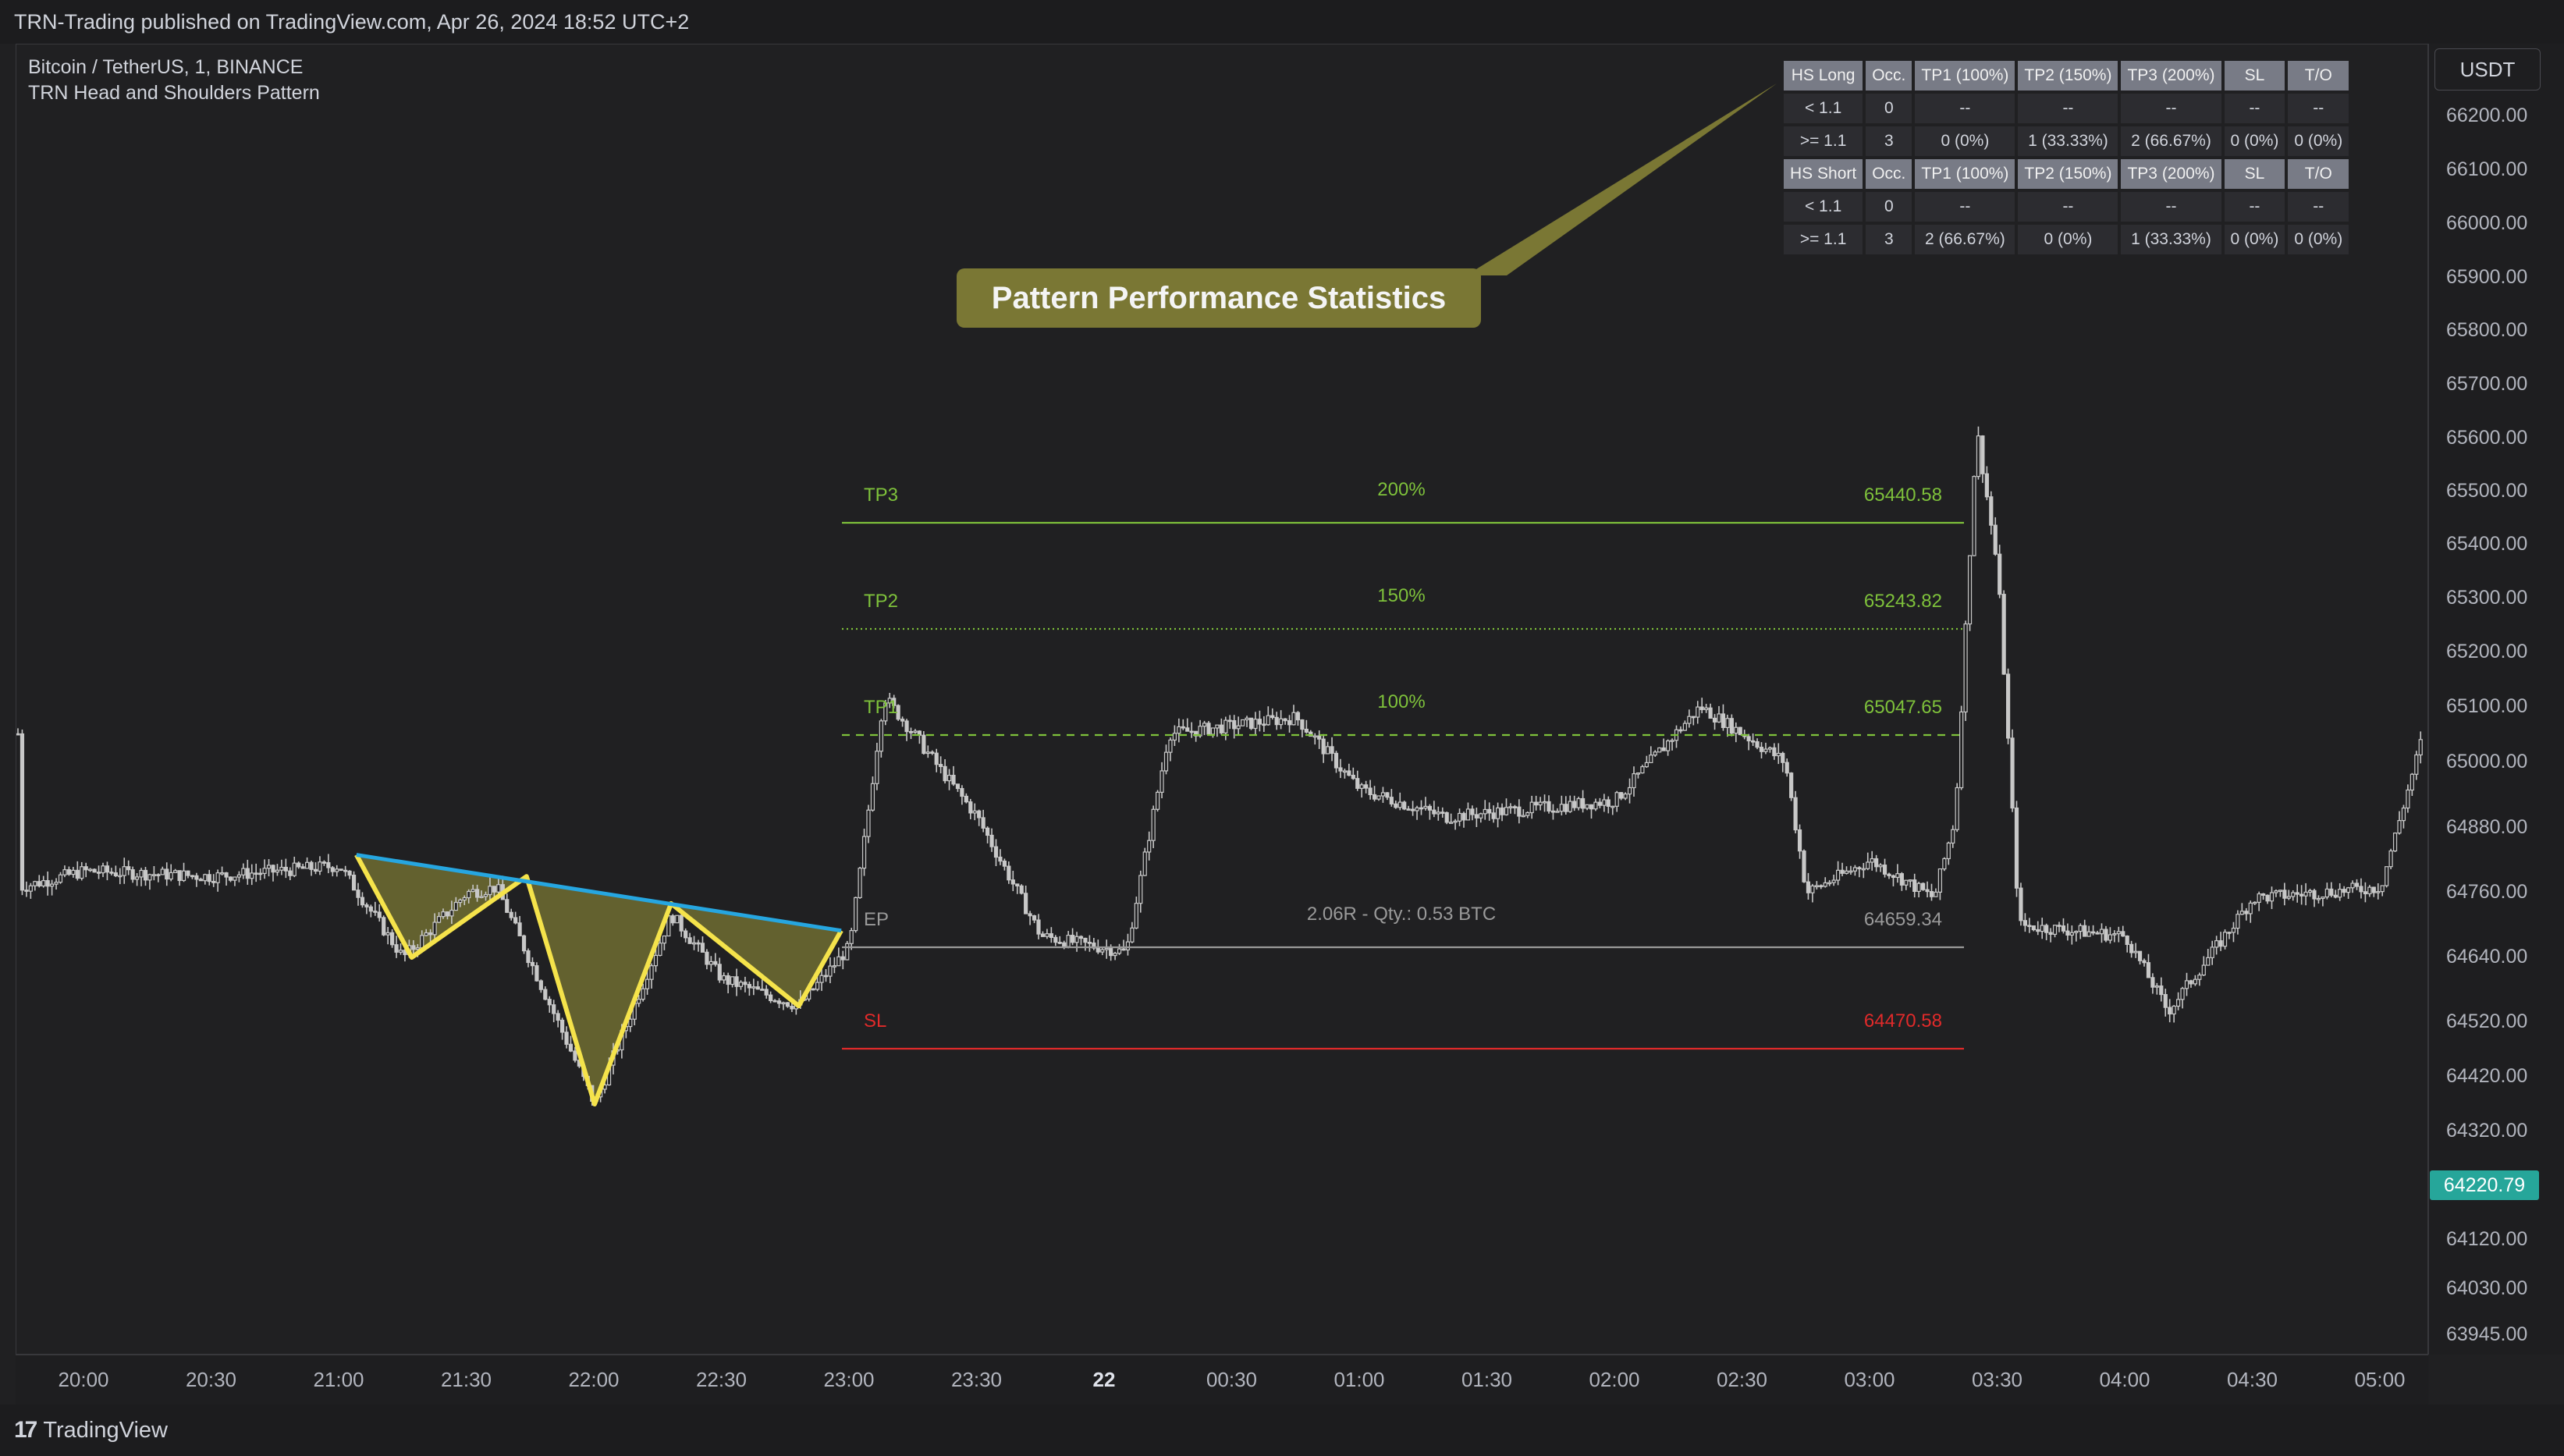  I want to click on stats-cell: 0 (0%), so click(2254, 141).